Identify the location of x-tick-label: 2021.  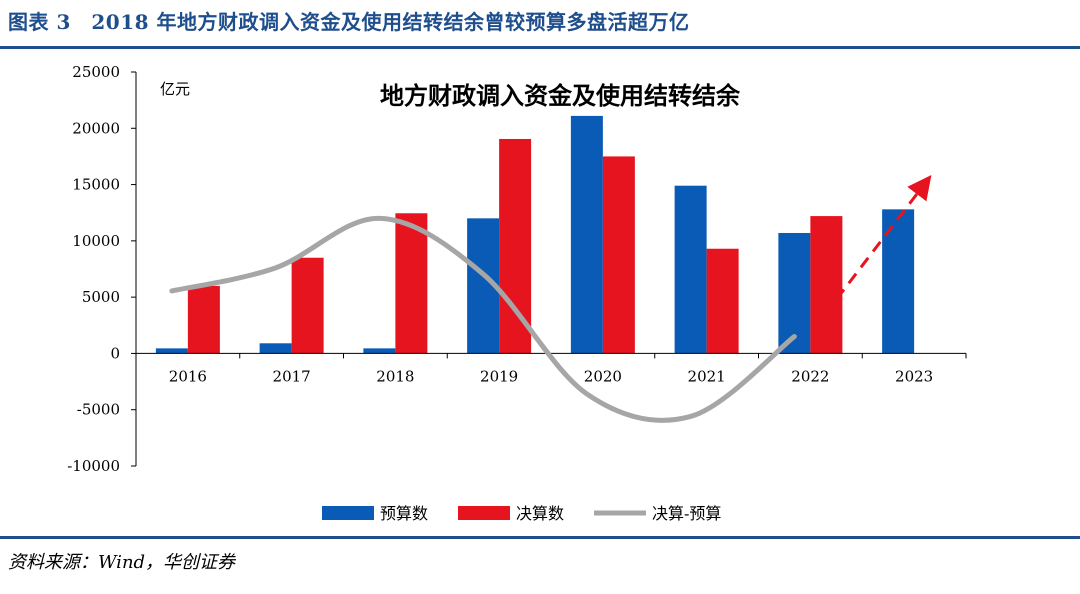
(707, 376).